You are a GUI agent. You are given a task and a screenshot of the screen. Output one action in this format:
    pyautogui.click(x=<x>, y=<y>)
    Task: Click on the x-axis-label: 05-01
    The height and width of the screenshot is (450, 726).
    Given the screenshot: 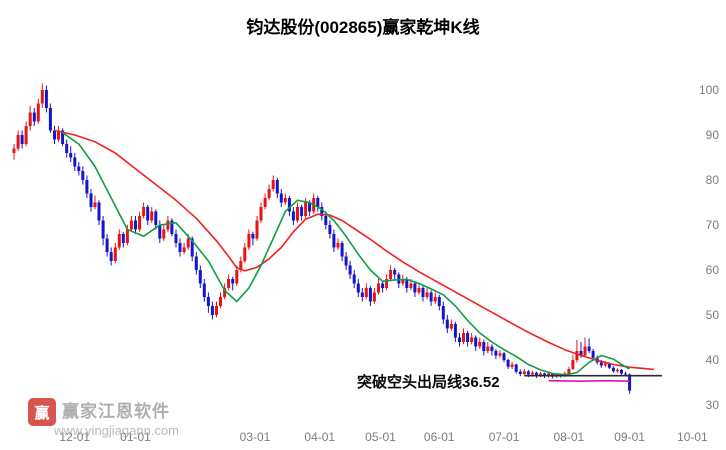 What is the action you would take?
    pyautogui.click(x=380, y=437)
    